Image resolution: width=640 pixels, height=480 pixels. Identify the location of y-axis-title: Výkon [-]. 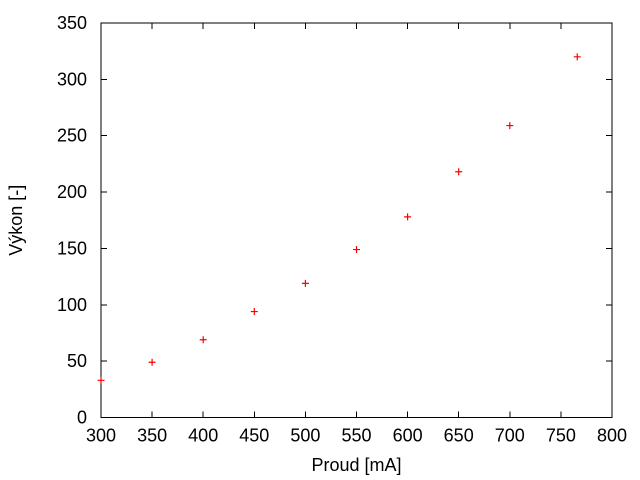
(16, 220).